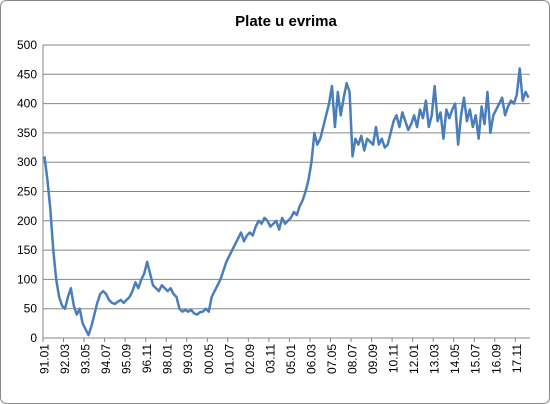  What do you see at coordinates (65, 359) in the screenshot?
I see `x-tick-label: 92.03` at bounding box center [65, 359].